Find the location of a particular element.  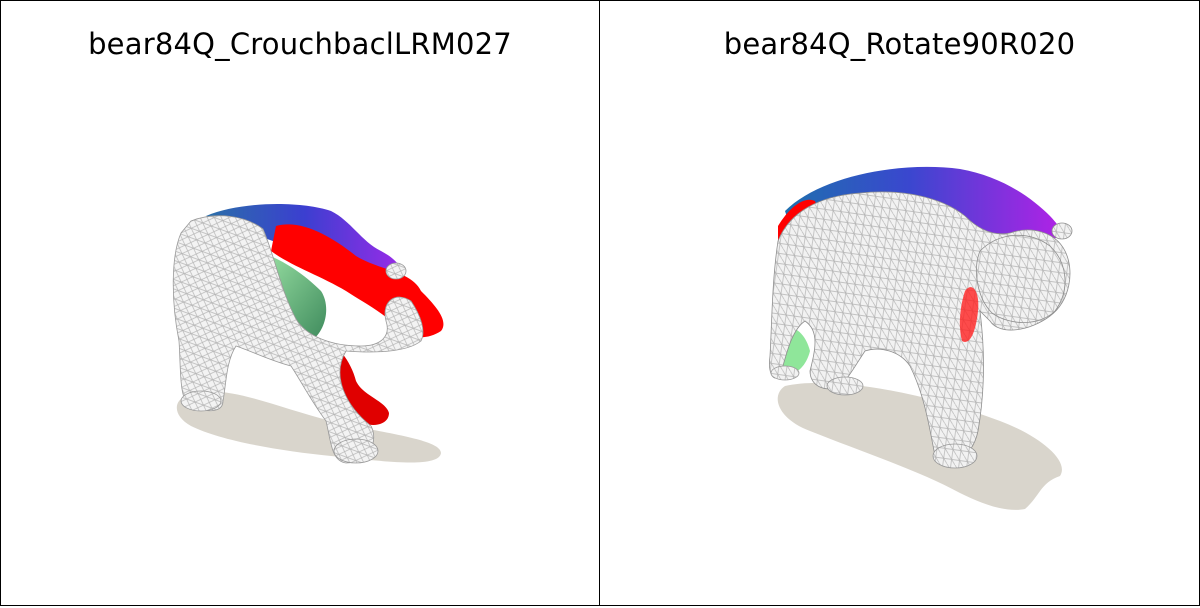

bear-middle-paw is located at coordinates (845, 386).